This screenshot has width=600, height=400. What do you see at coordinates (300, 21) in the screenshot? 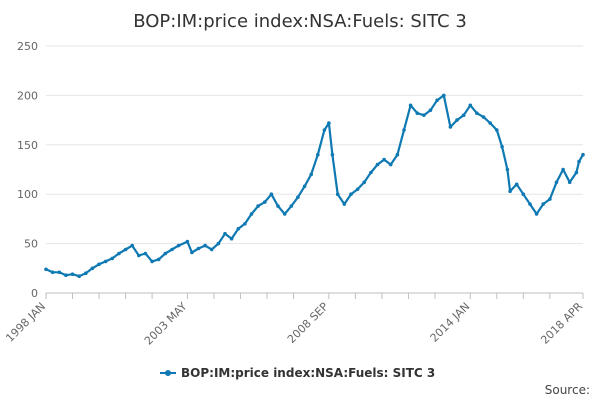
I see `chart-title: BOP:IM:price index:NSA:Fuels: SITC 3` at bounding box center [300, 21].